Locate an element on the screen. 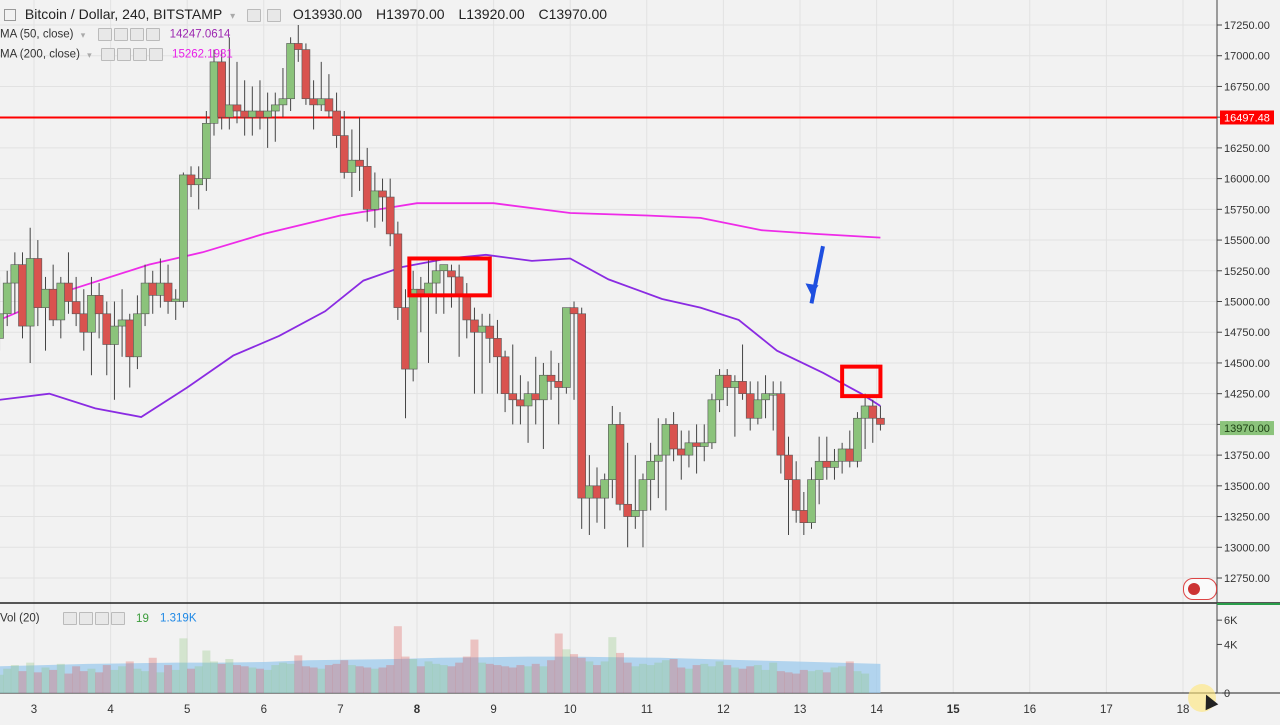 The width and height of the screenshot is (1280, 725). y-tick-label: 14750.00 is located at coordinates (1247, 333).